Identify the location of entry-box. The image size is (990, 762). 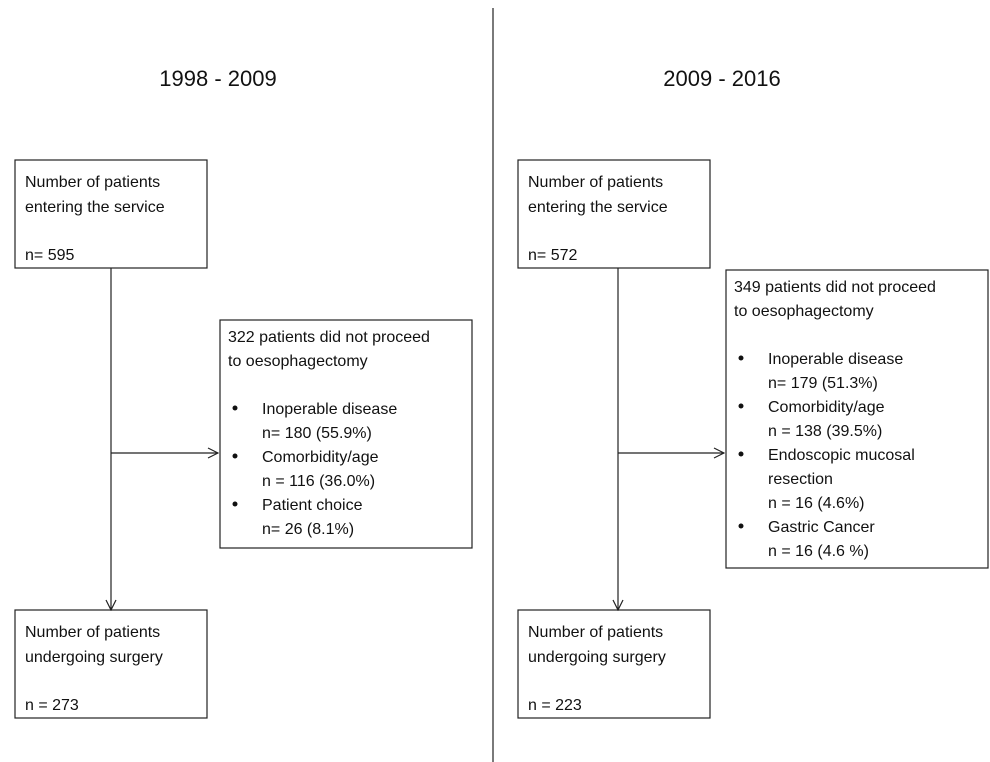
(614, 214).